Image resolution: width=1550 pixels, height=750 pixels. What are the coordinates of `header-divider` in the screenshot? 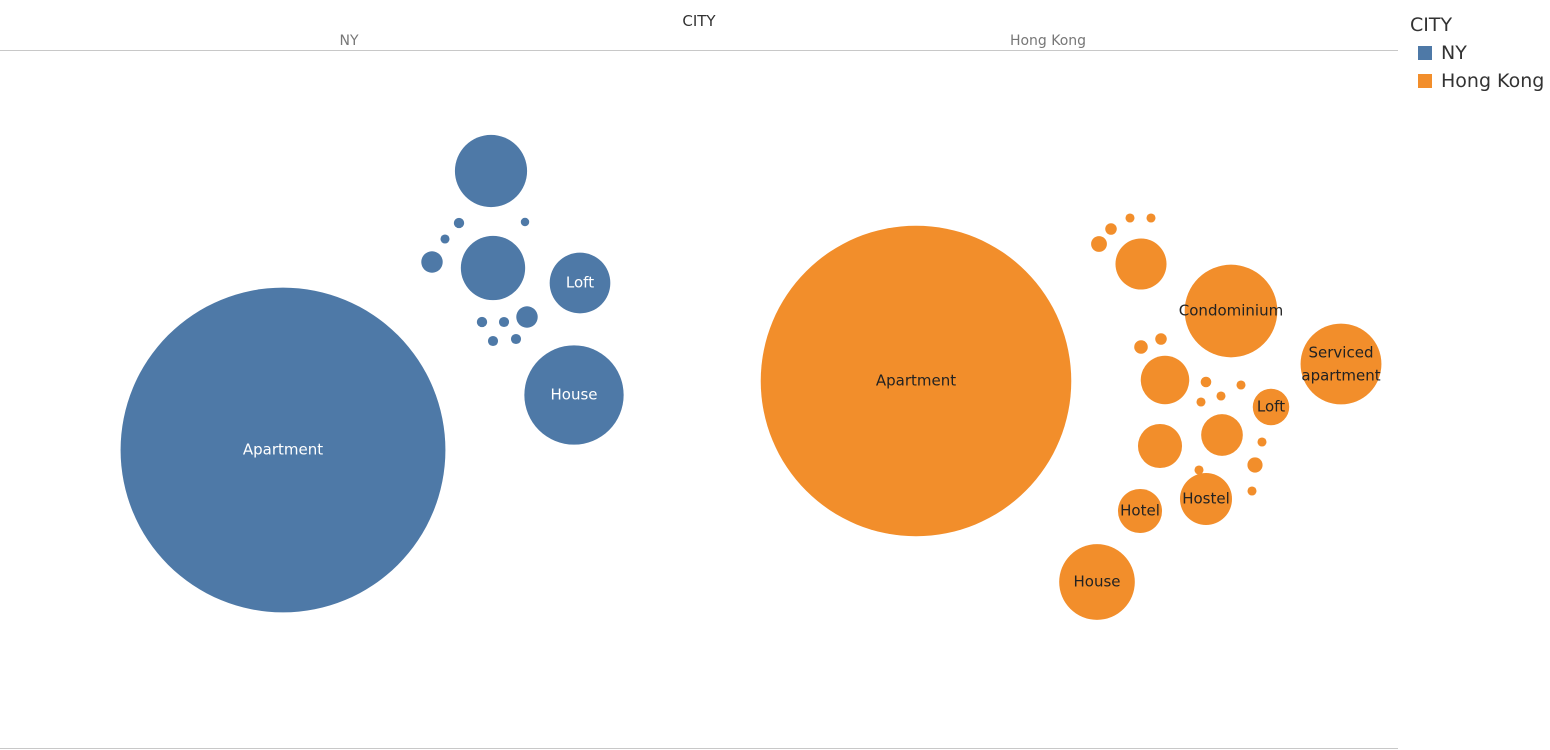 It's located at (699, 50).